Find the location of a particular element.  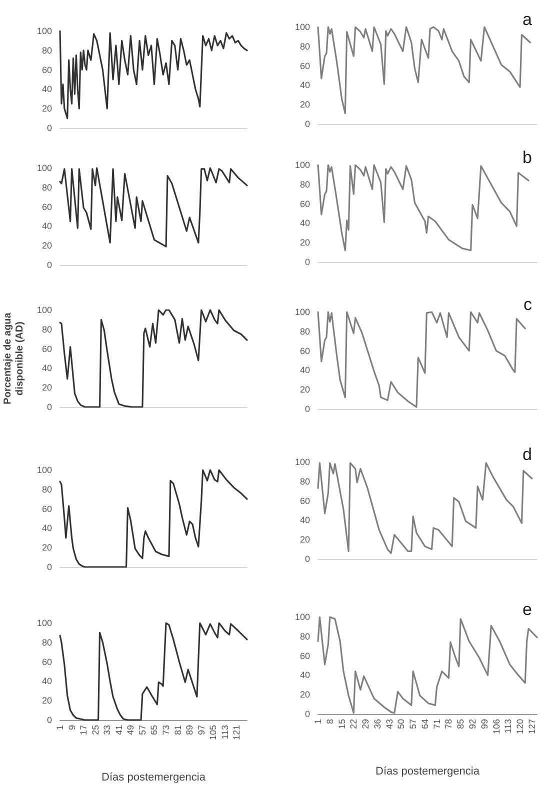

x-tick-label: 25 is located at coordinates (95, 730).